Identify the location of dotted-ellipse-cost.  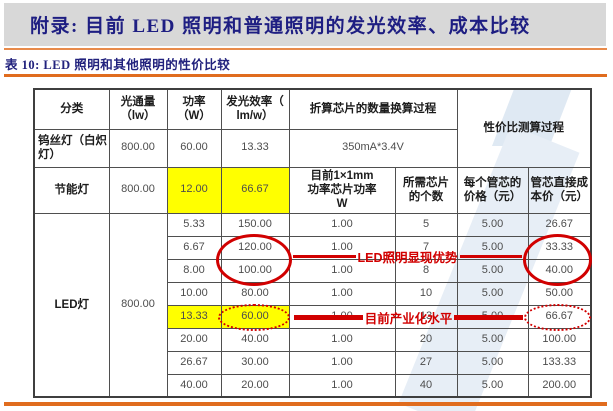
(557, 317).